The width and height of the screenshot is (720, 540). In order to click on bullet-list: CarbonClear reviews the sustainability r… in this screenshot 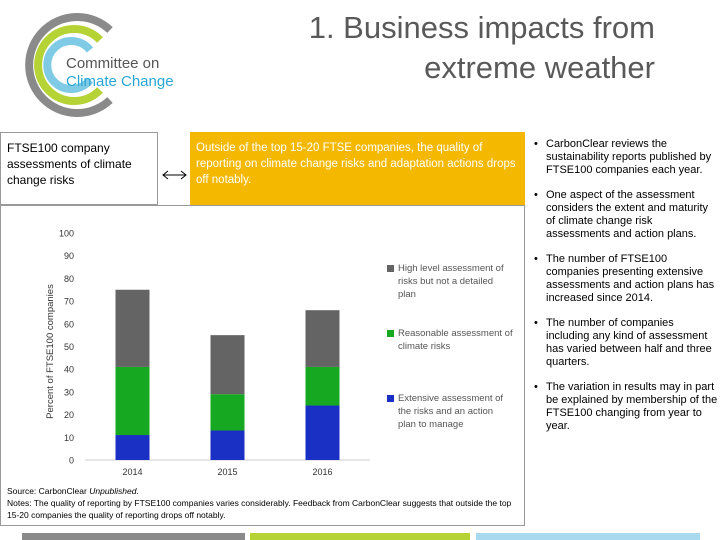, I will do `click(625, 291)`.